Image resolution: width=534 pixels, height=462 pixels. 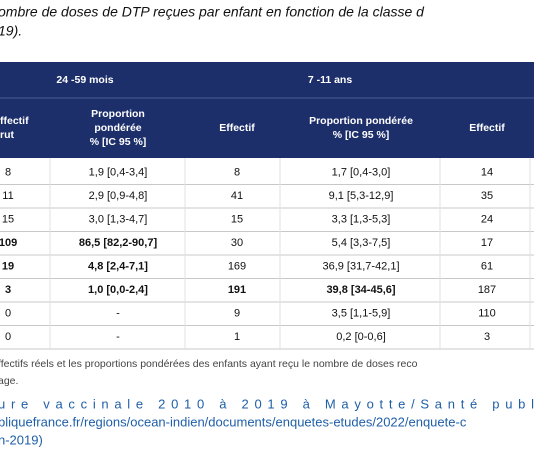 What do you see at coordinates (118, 173) in the screenshot?
I see `table-cell: 1,9 [0,4-3,4]` at bounding box center [118, 173].